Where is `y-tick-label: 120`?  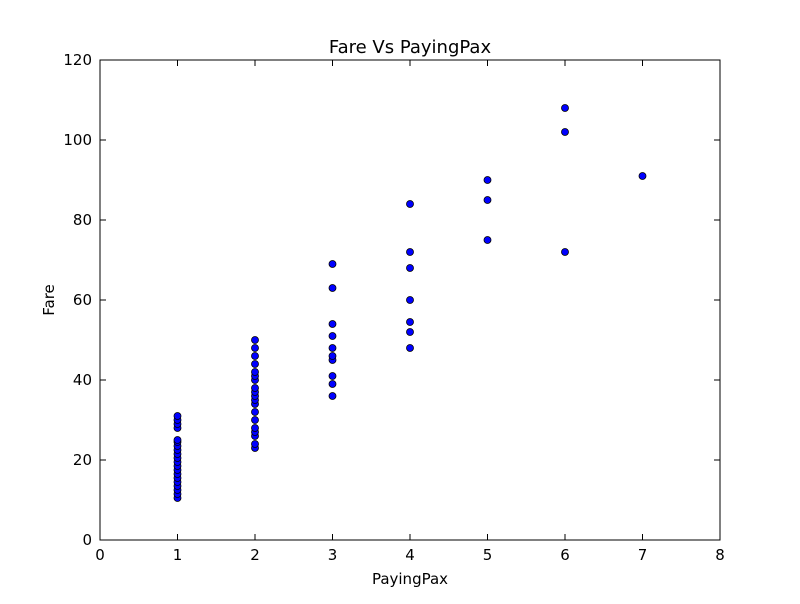 y-tick-label: 120 is located at coordinates (77, 60).